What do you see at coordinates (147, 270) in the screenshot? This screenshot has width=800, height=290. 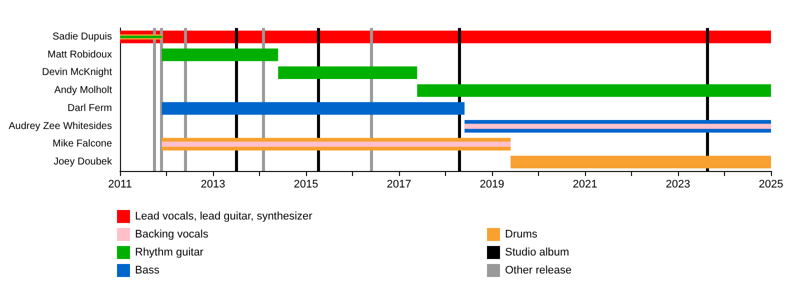 I see `legend-label: Bass` at bounding box center [147, 270].